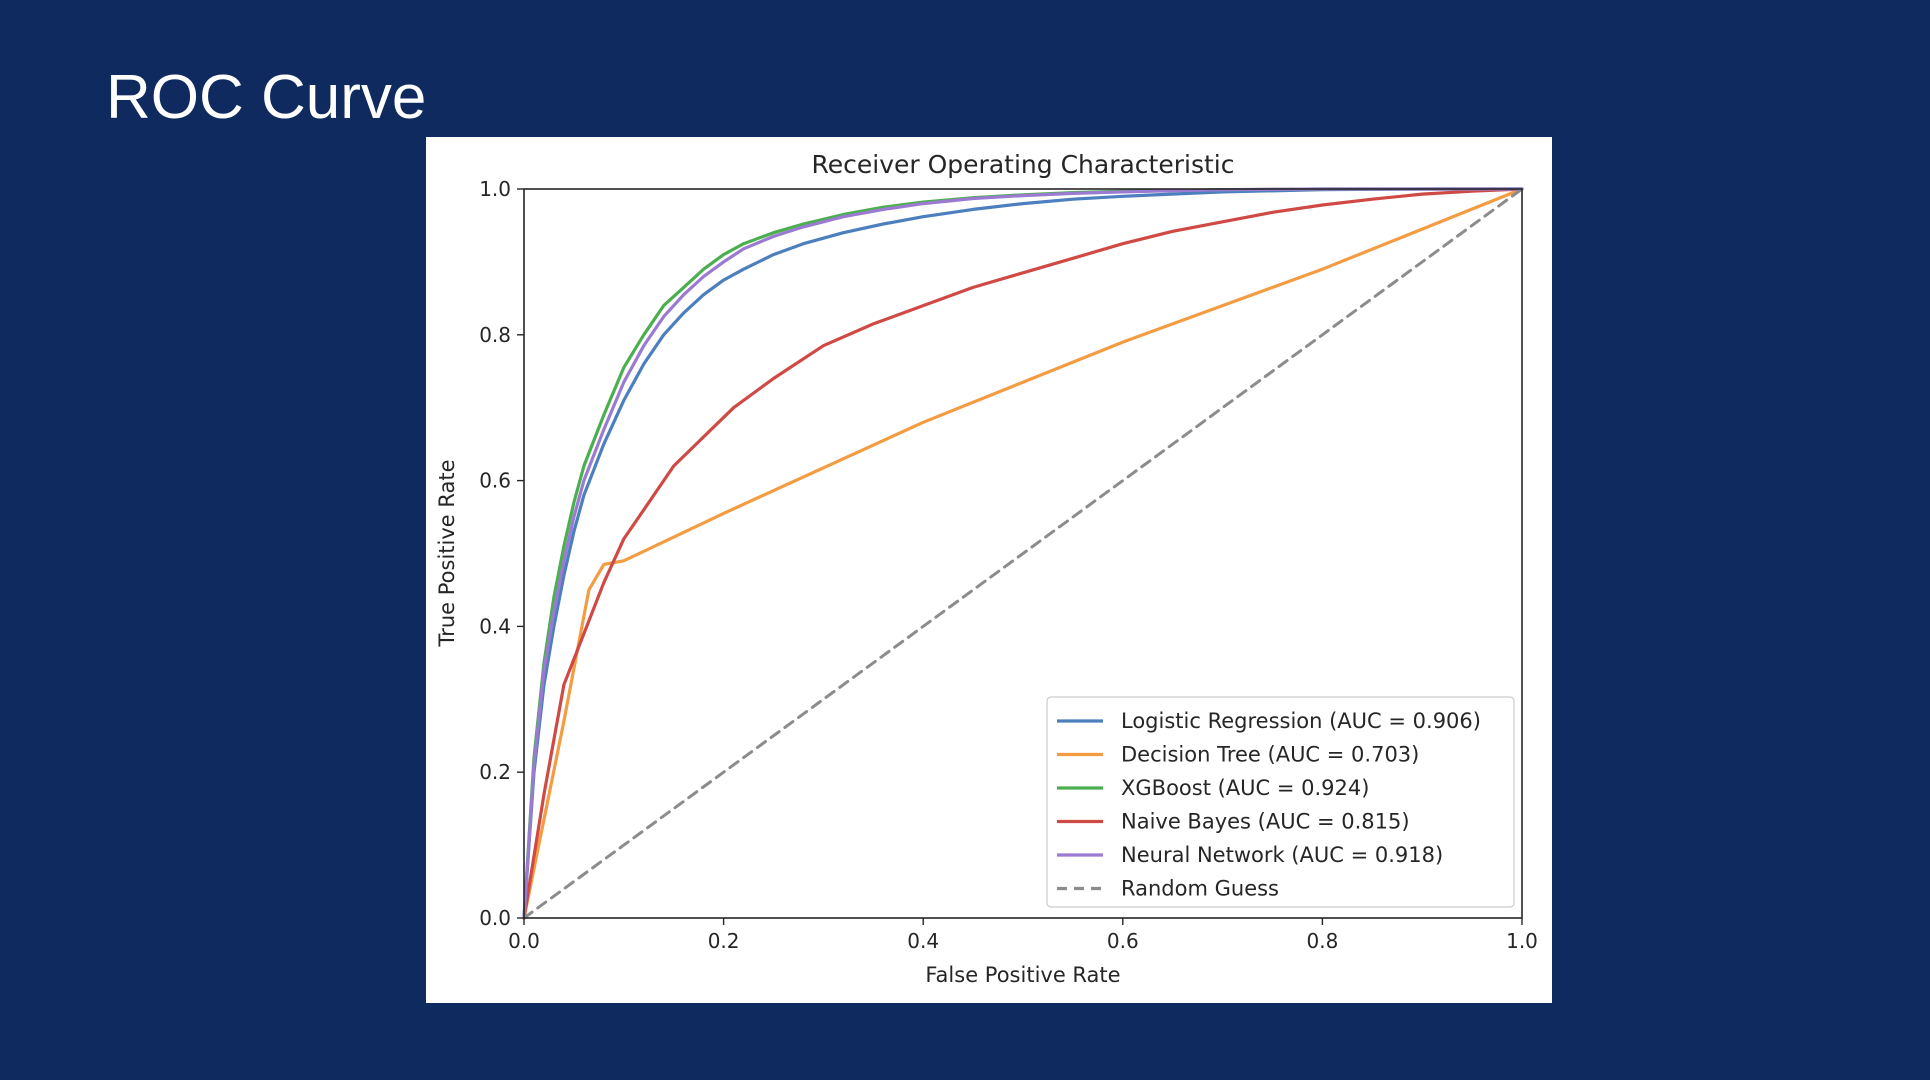 Image resolution: width=1930 pixels, height=1080 pixels. Describe the element at coordinates (447, 553) in the screenshot. I see `y-axis-label: True Positive Rate` at that location.